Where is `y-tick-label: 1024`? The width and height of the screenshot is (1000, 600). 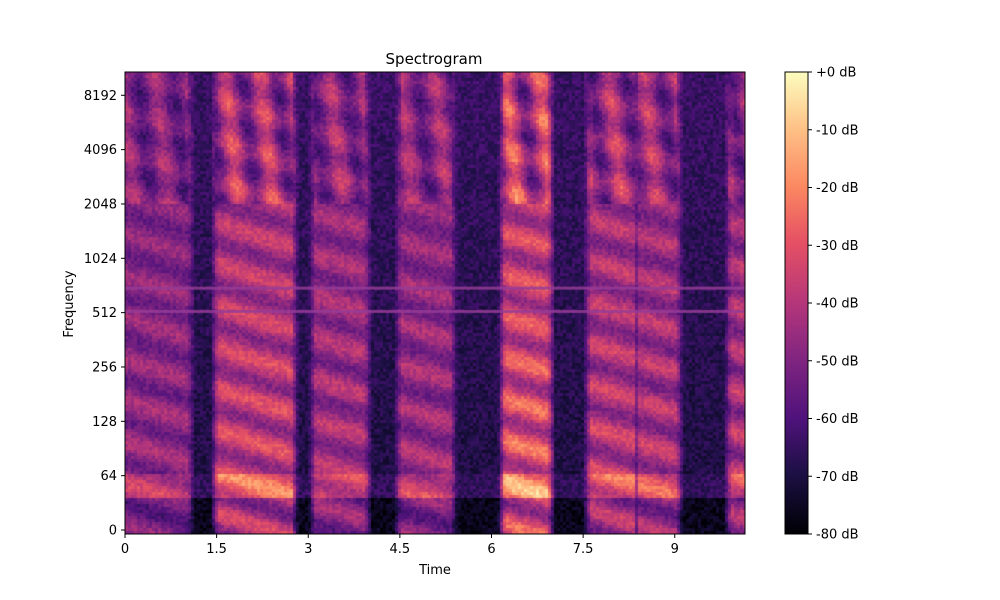
y-tick-label: 1024 is located at coordinates (100, 259).